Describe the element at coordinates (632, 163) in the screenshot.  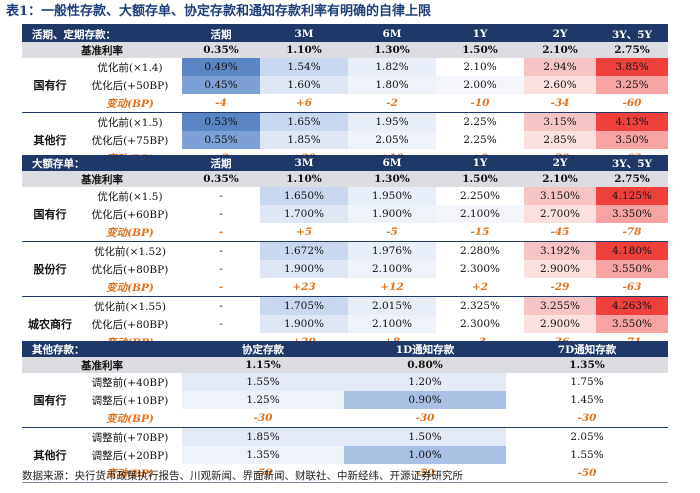
I see `column-header: 3Y、5Y` at that location.